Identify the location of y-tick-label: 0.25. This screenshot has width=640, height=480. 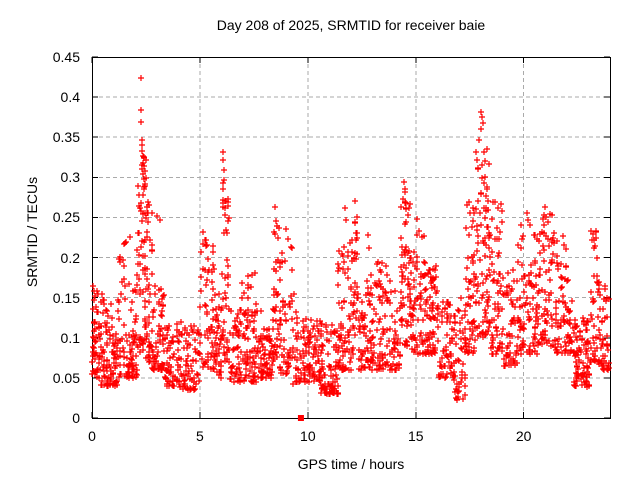
(66, 217).